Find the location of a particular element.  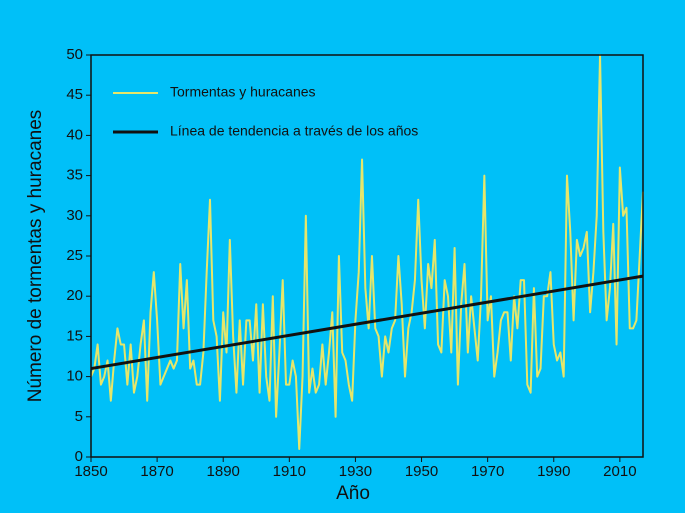

y-tick-label: 20 is located at coordinates (74, 295).